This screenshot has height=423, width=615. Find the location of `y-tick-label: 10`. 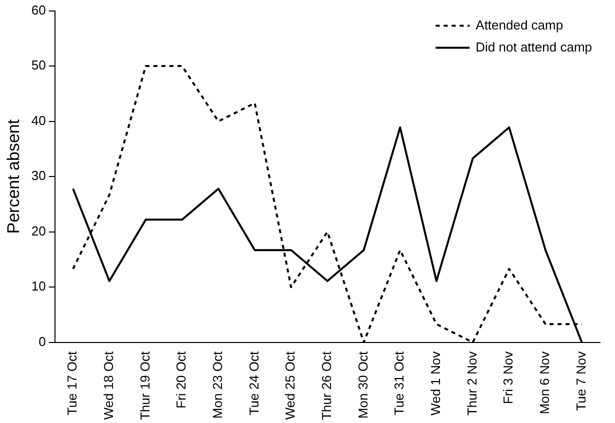

y-tick-label: 10 is located at coordinates (38, 286).